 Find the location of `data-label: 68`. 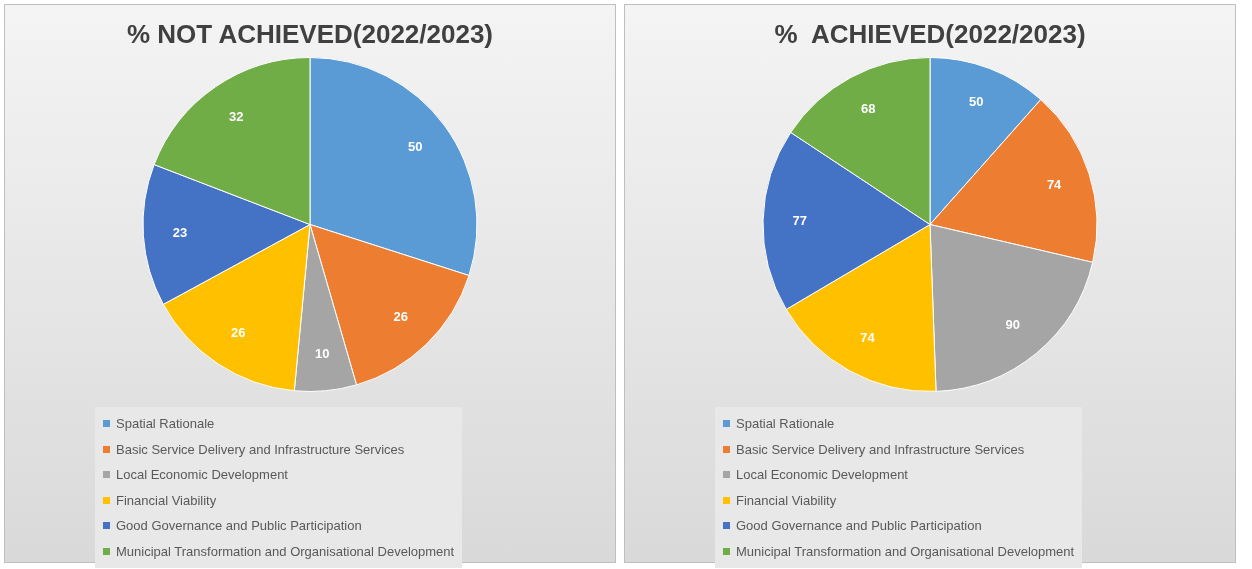

data-label: 68 is located at coordinates (868, 109).